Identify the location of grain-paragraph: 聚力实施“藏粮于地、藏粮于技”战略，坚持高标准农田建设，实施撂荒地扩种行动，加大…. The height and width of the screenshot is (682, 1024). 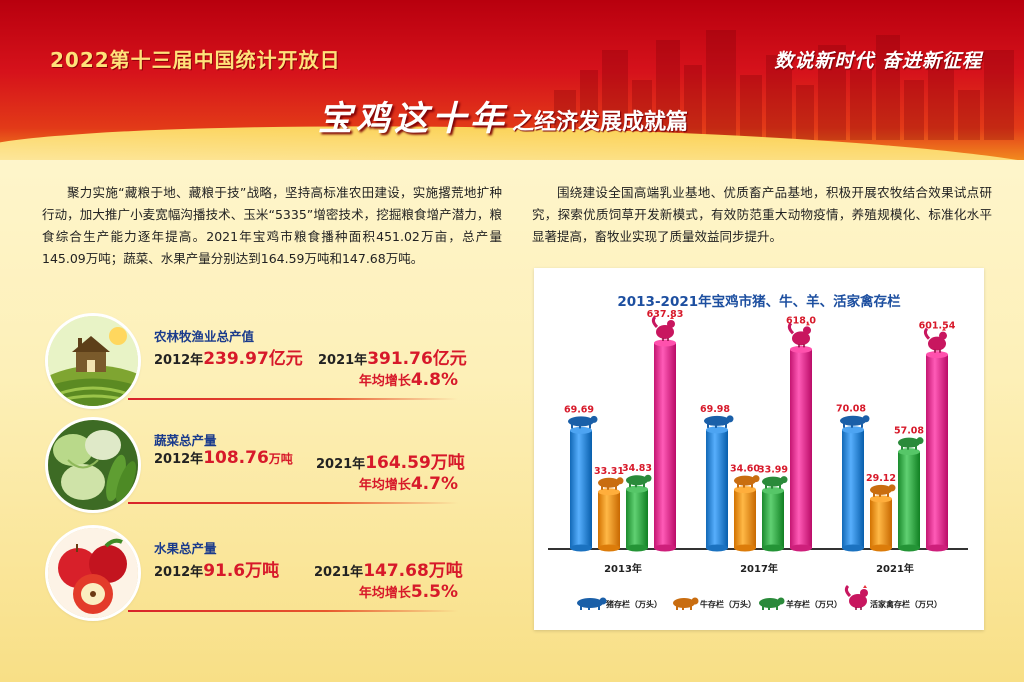
(272, 225).